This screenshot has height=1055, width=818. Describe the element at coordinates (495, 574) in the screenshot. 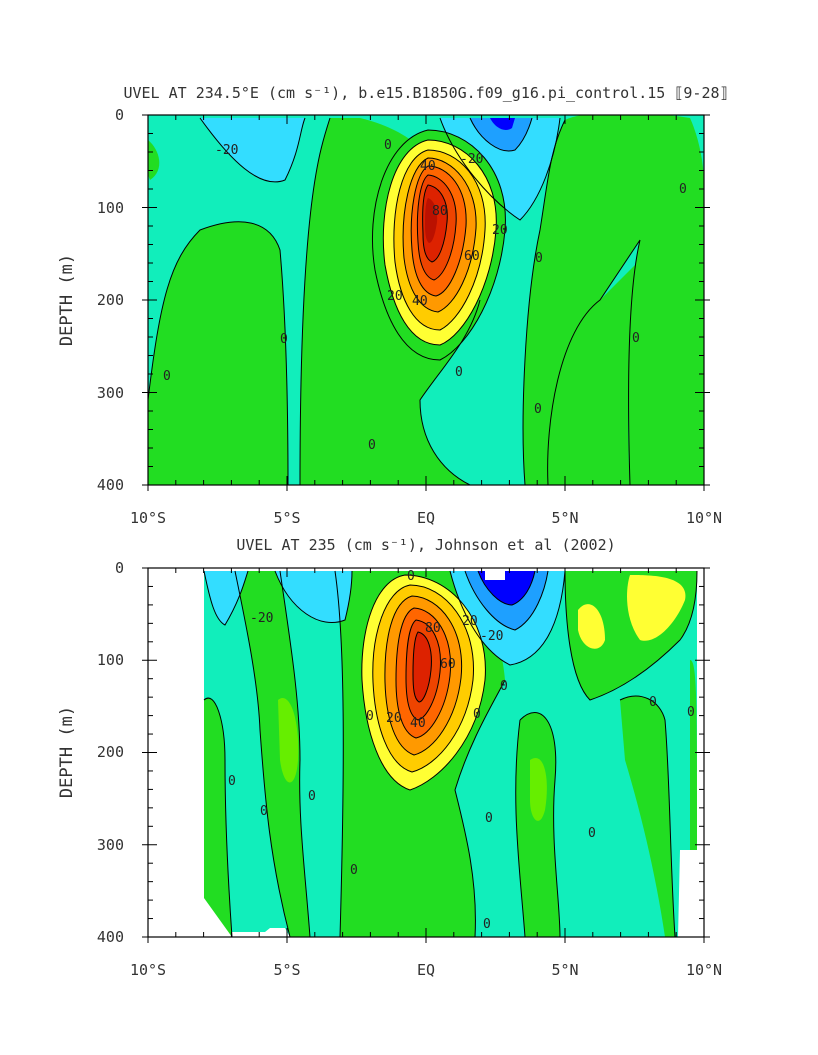

I see `no-data-gap` at that location.